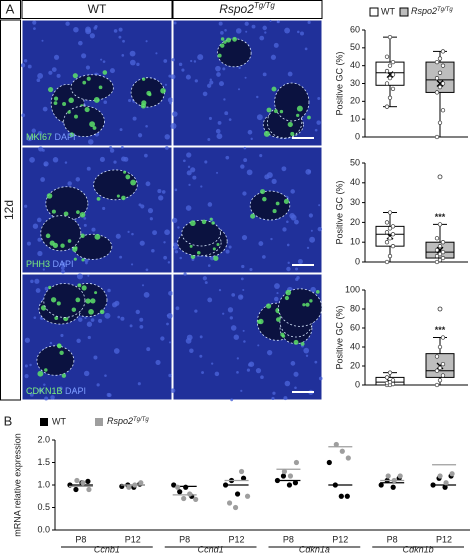  Describe the element at coordinates (65, 137) in the screenshot. I see `stain-name: DAPI` at that location.